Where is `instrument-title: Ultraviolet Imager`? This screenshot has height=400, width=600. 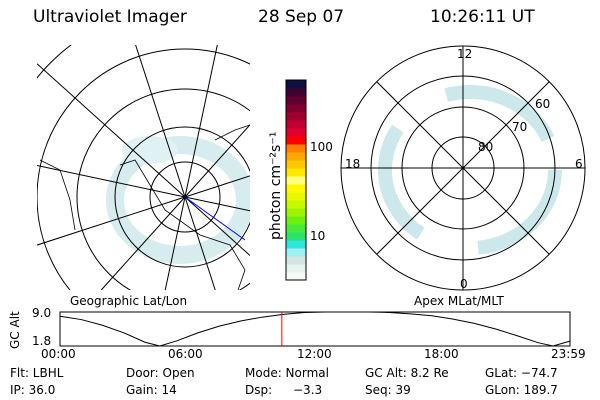 instrument-title: Ultraviolet Imager is located at coordinates (110, 17).